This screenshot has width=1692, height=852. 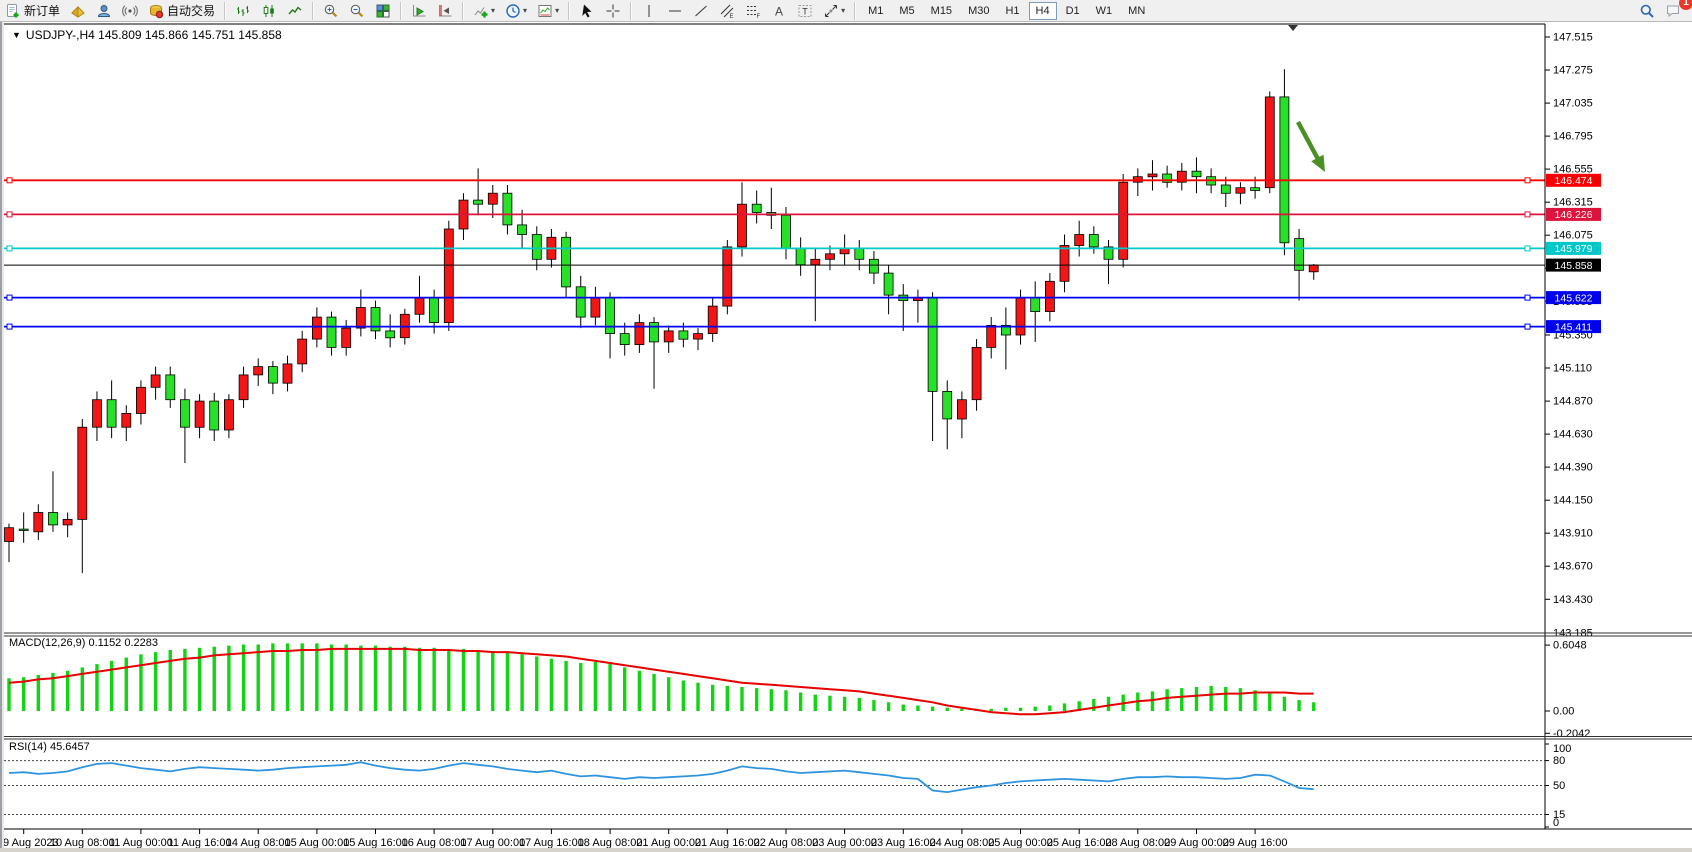 I want to click on shapes-button: ▾, so click(x=834, y=11).